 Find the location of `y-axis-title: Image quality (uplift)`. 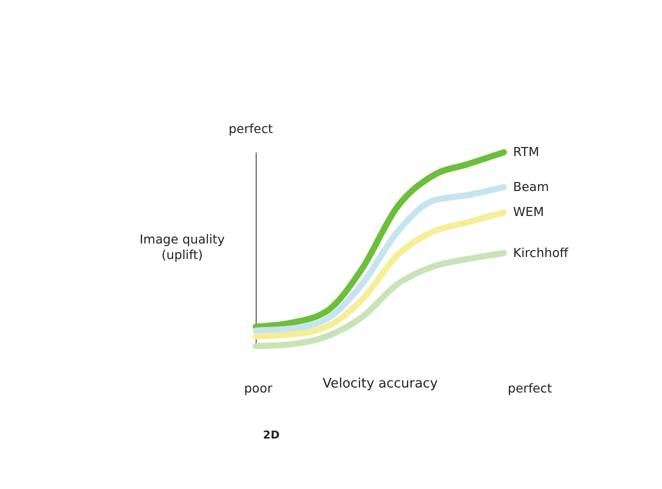

y-axis-title: Image quality (uplift) is located at coordinates (182, 246).